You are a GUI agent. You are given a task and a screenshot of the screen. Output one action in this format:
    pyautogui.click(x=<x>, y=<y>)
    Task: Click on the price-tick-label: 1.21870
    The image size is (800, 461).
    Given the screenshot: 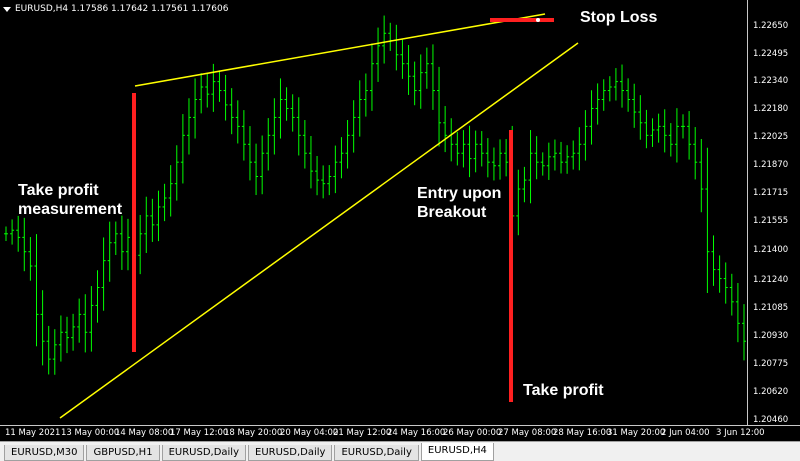 What is the action you would take?
    pyautogui.click(x=771, y=165)
    